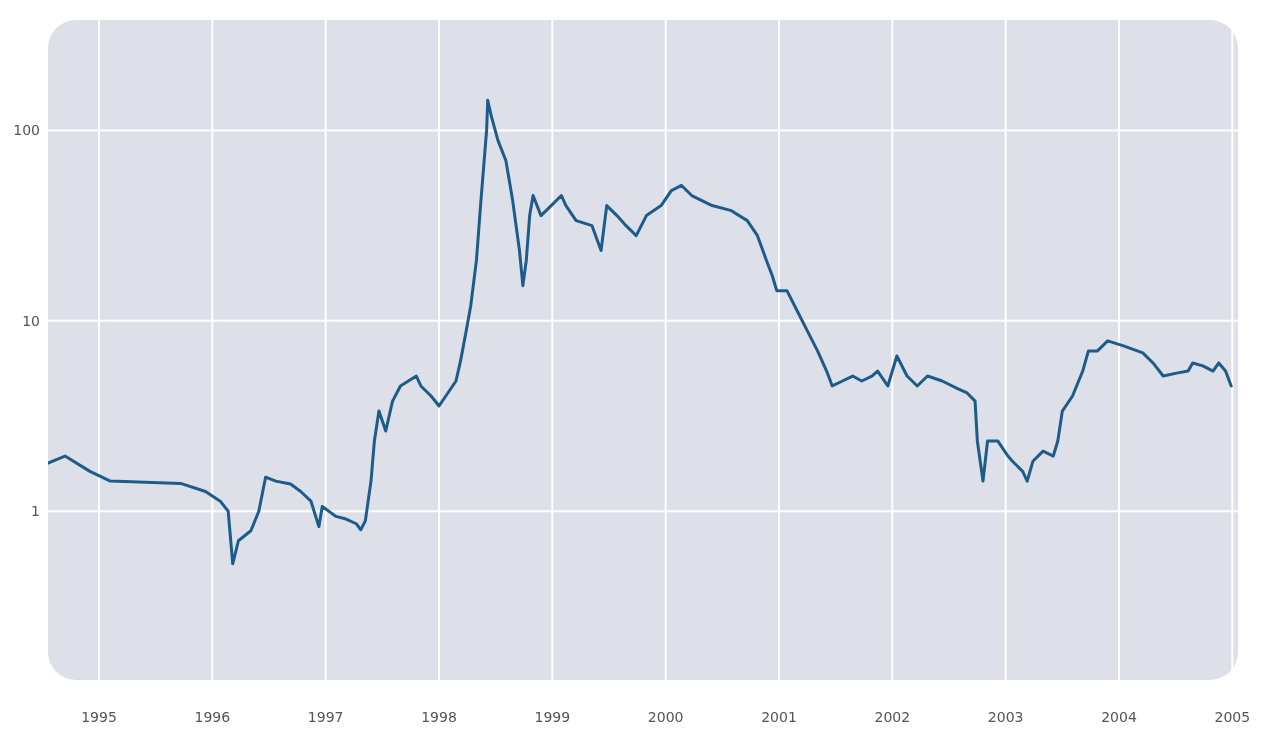 This screenshot has width=1278, height=736. What do you see at coordinates (1119, 717) in the screenshot?
I see `x-tick-label: 2004` at bounding box center [1119, 717].